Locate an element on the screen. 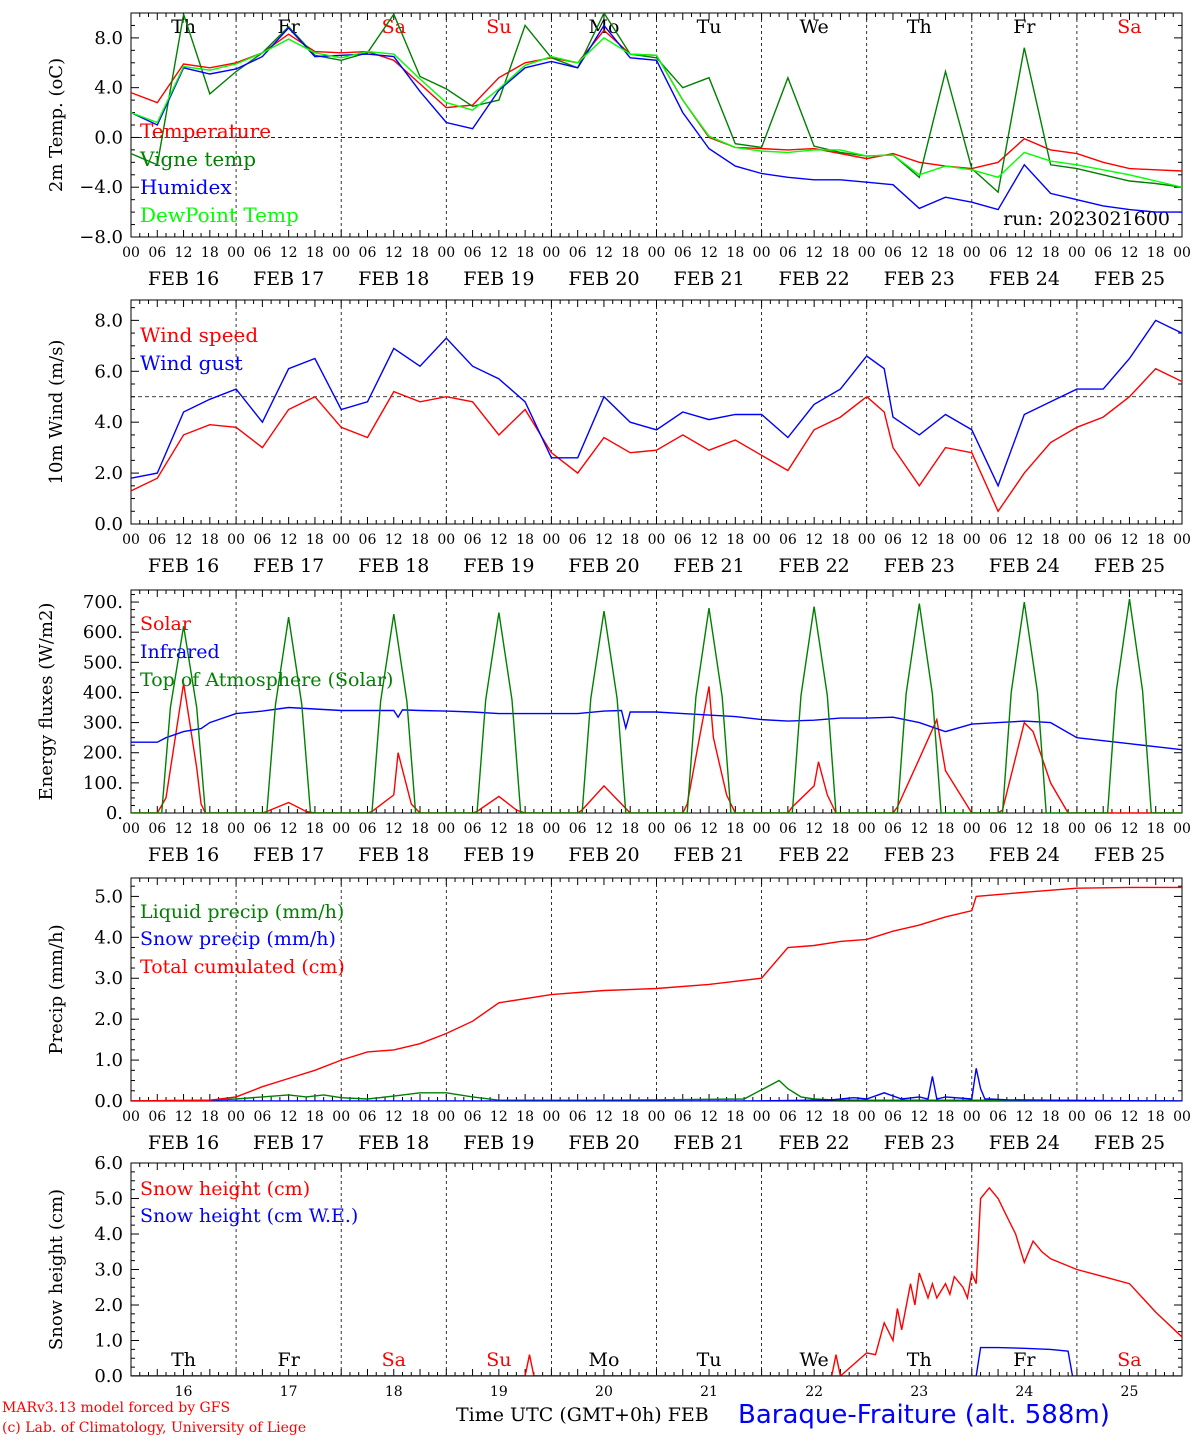  legend-entry: Top of Atmosphere (Solar) is located at coordinates (266, 680).